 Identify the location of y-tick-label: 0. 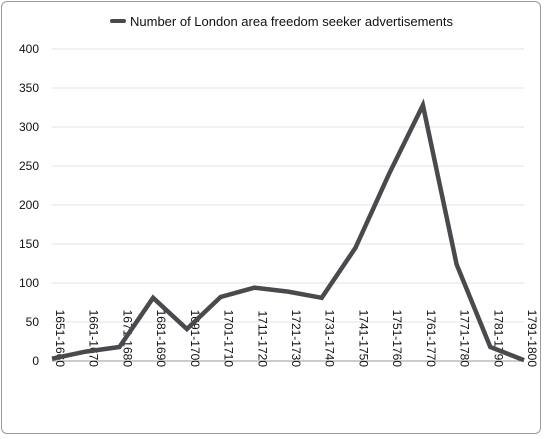
(35, 361).